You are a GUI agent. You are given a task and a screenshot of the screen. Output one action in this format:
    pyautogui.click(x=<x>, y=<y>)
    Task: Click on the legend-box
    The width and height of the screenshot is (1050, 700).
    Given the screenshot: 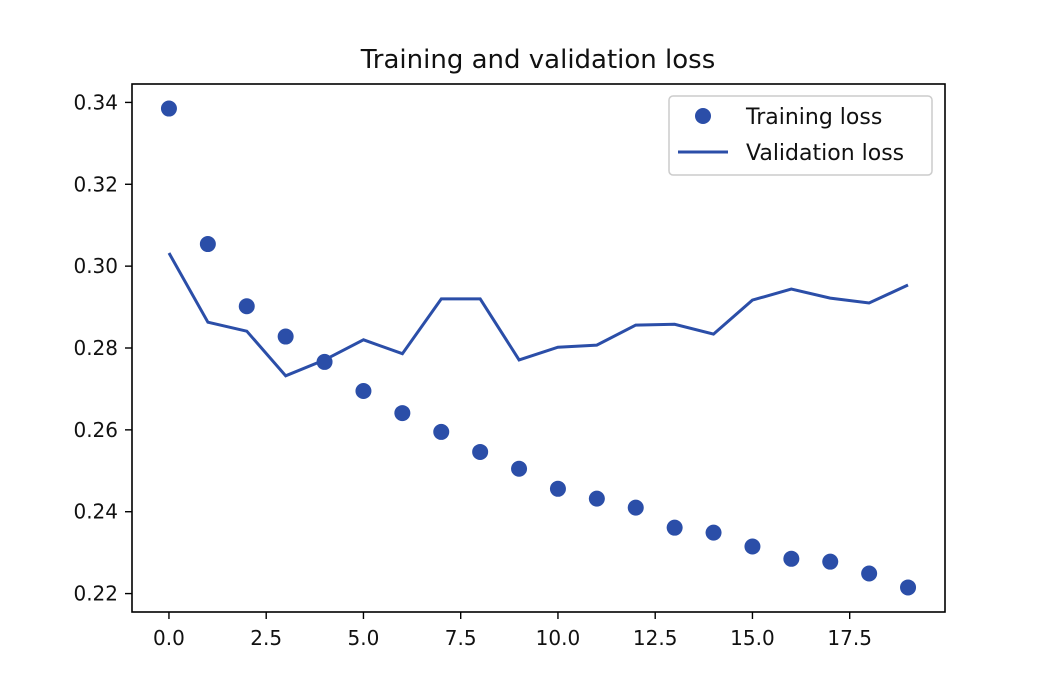 What is the action you would take?
    pyautogui.click(x=800, y=135)
    